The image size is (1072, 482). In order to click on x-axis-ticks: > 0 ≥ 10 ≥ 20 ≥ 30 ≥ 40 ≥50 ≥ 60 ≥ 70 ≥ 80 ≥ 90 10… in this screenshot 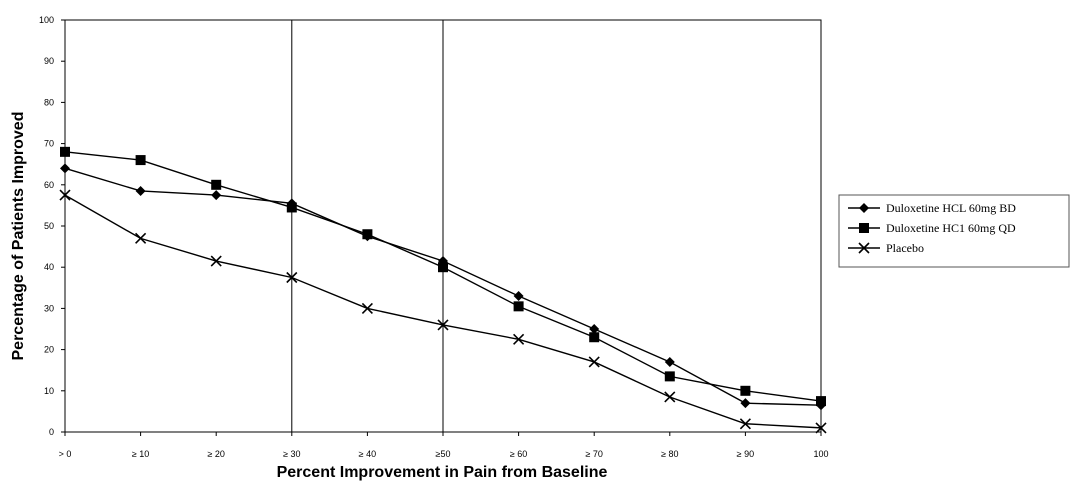, I will do `click(444, 445)`.